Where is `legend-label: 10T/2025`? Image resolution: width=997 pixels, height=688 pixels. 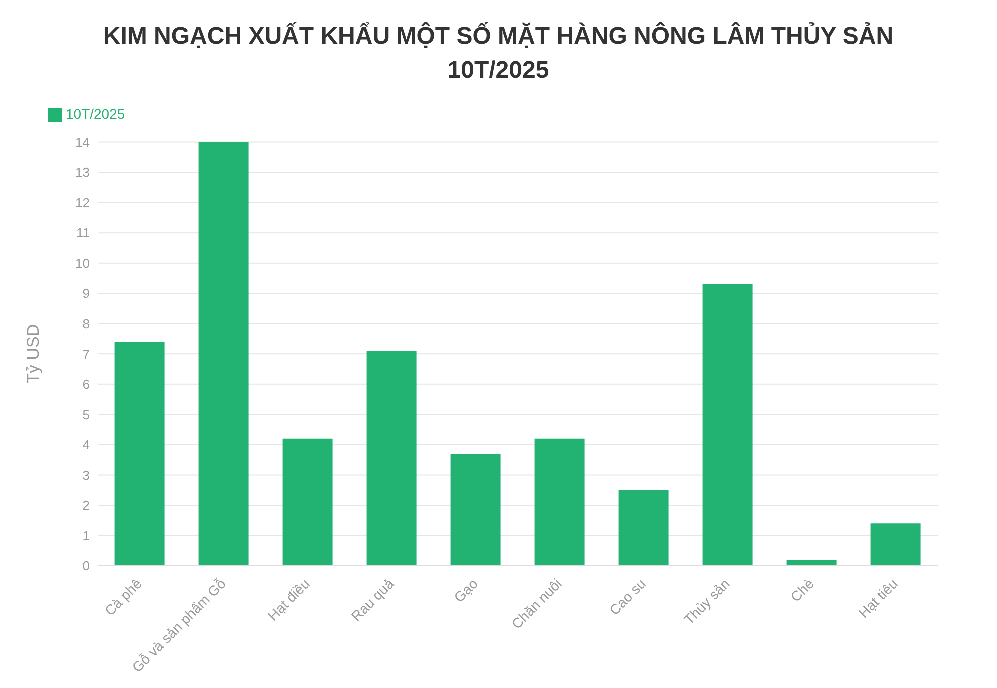 legend-label: 10T/2025 is located at coordinates (96, 114).